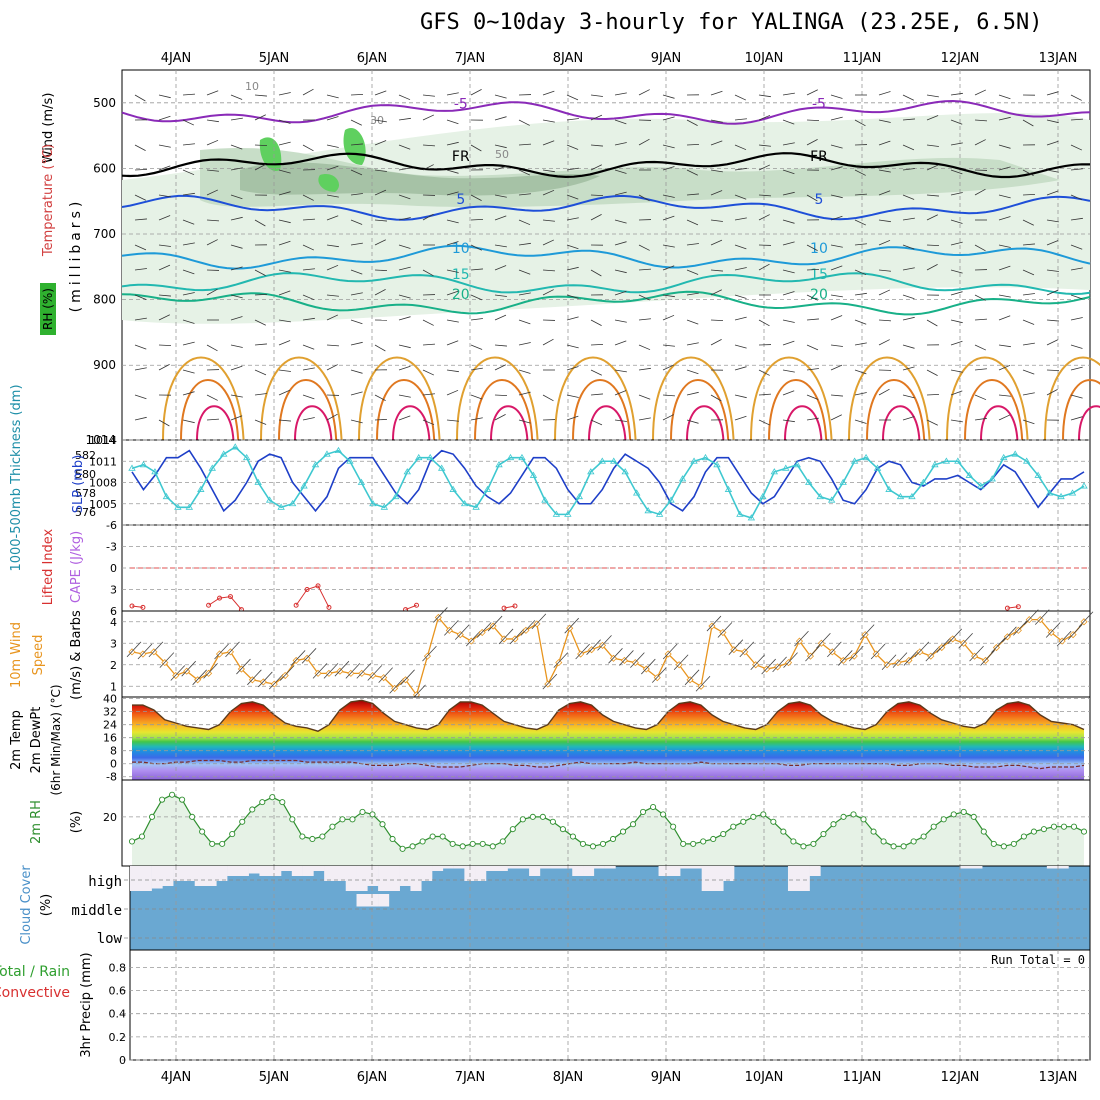 The width and height of the screenshot is (1100, 1100). Describe the element at coordinates (312, 160) in the screenshot. I see `rh-shading-green` at that location.